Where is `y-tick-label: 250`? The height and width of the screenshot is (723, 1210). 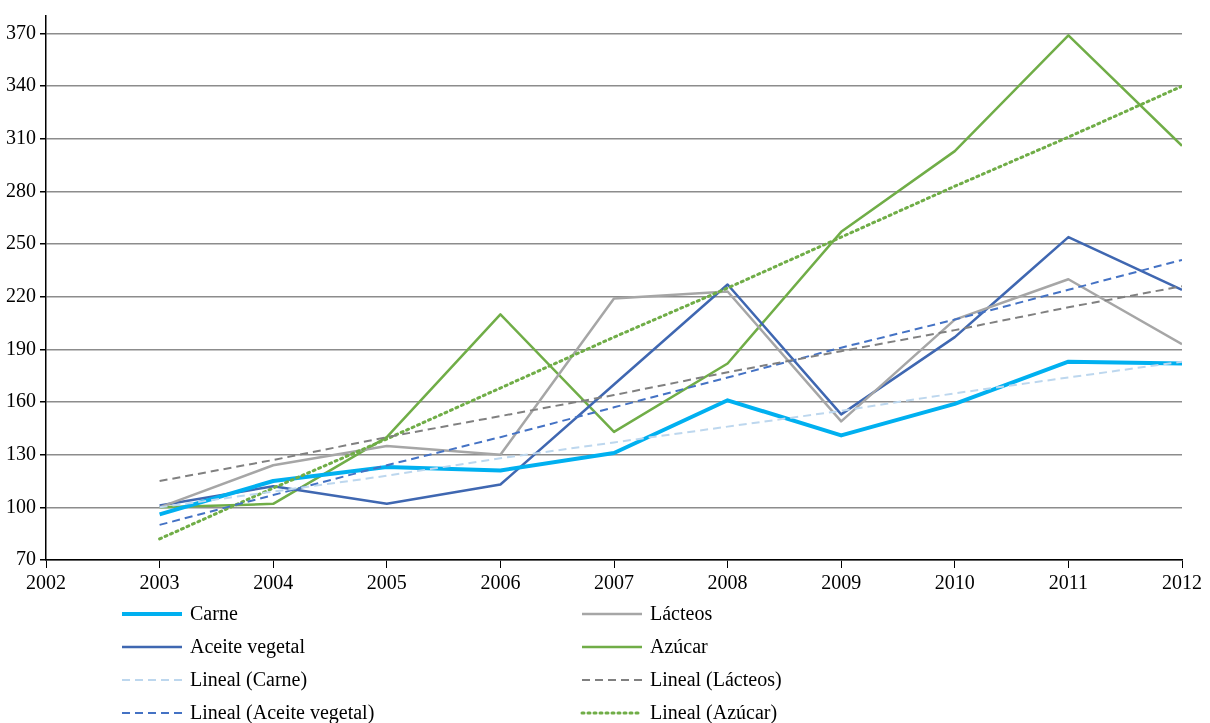 y-tick-label: 250 is located at coordinates (21, 242).